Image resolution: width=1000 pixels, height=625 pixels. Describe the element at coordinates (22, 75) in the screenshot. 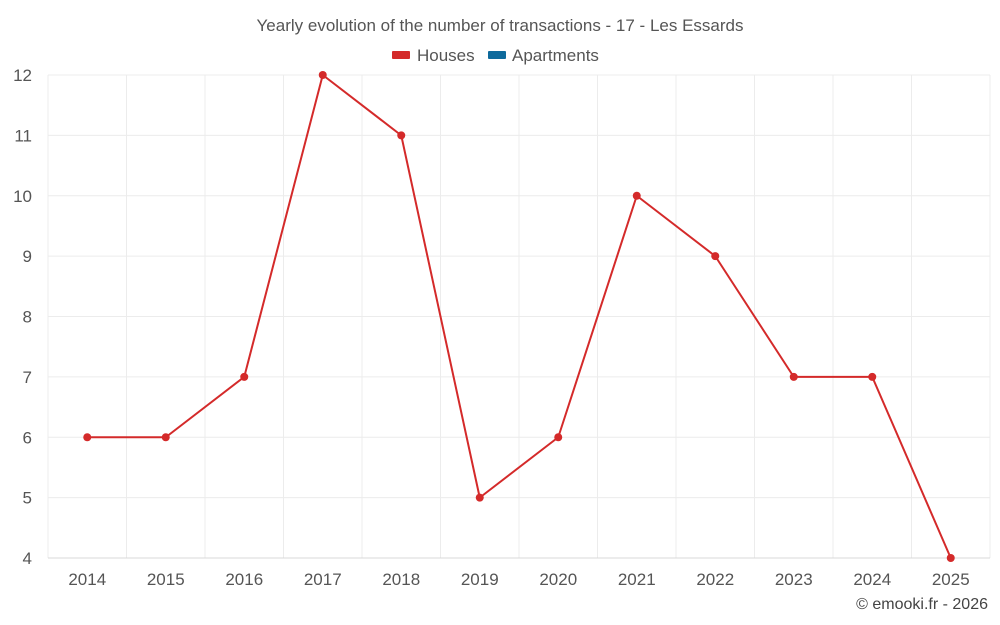

I see `y-tick-label: 12` at that location.